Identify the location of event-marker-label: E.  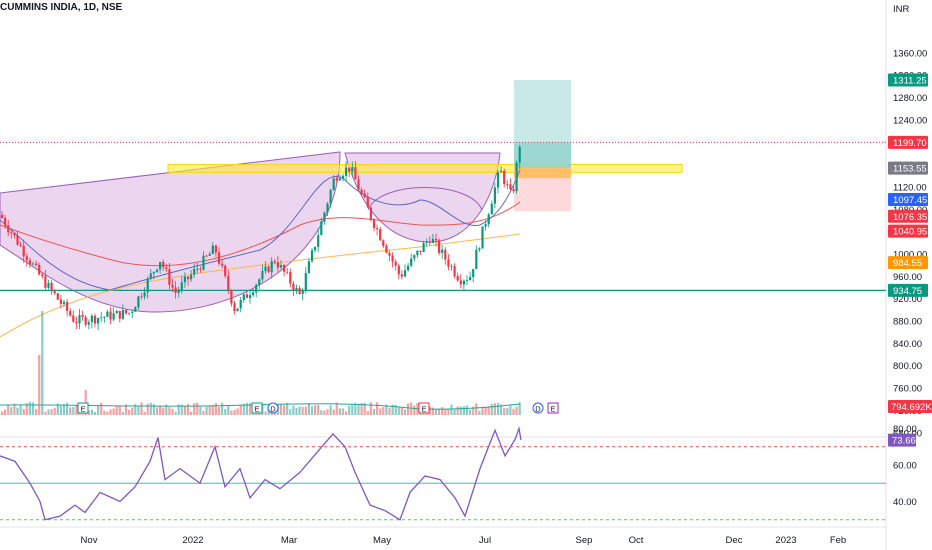
(256, 409).